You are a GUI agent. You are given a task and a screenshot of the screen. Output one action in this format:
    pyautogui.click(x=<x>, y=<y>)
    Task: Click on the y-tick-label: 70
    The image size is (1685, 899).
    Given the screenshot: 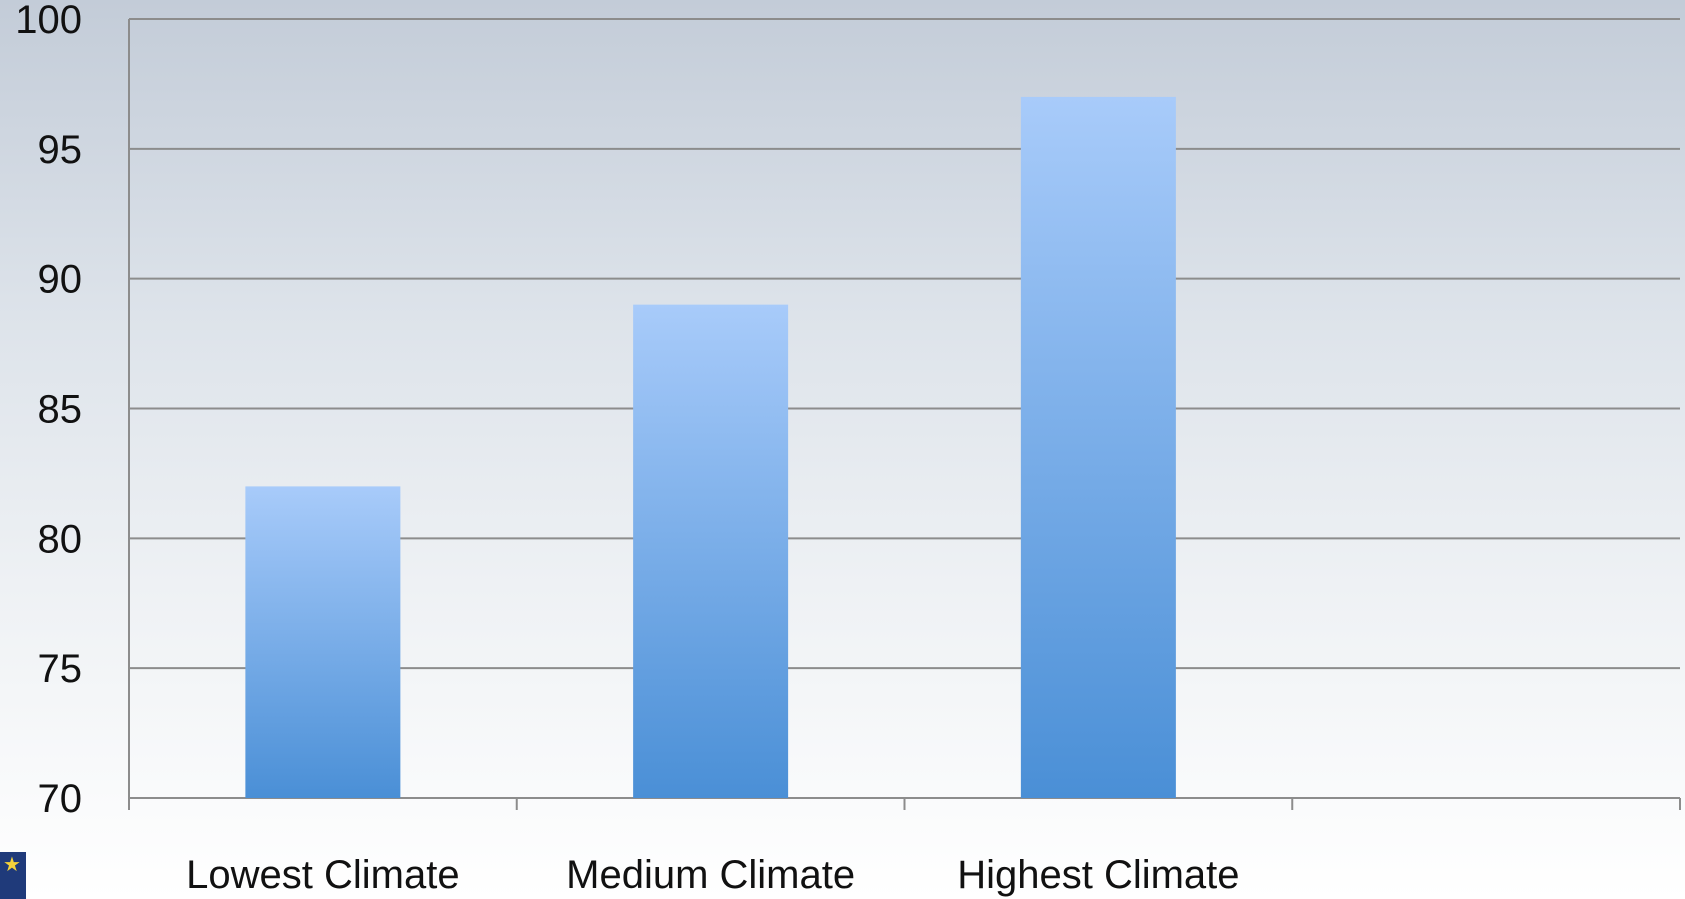 What is the action you would take?
    pyautogui.click(x=60, y=799)
    